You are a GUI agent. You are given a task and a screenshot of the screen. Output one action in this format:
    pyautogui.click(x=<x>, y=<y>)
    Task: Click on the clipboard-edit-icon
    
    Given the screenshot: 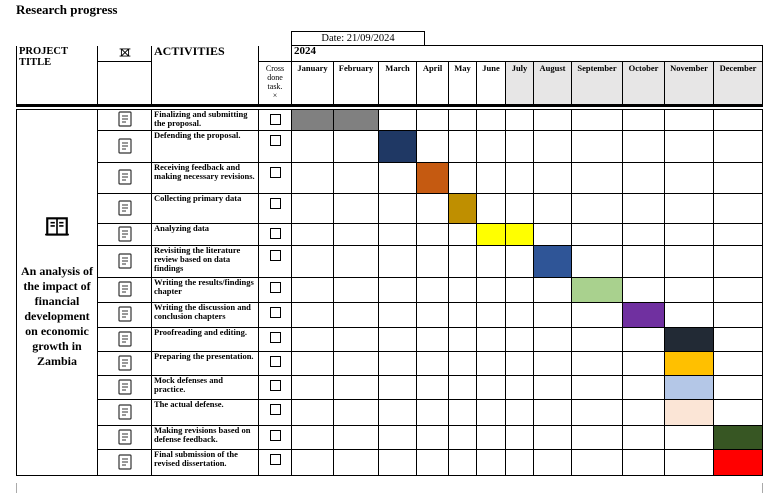 What is the action you would take?
    pyautogui.click(x=124, y=120)
    